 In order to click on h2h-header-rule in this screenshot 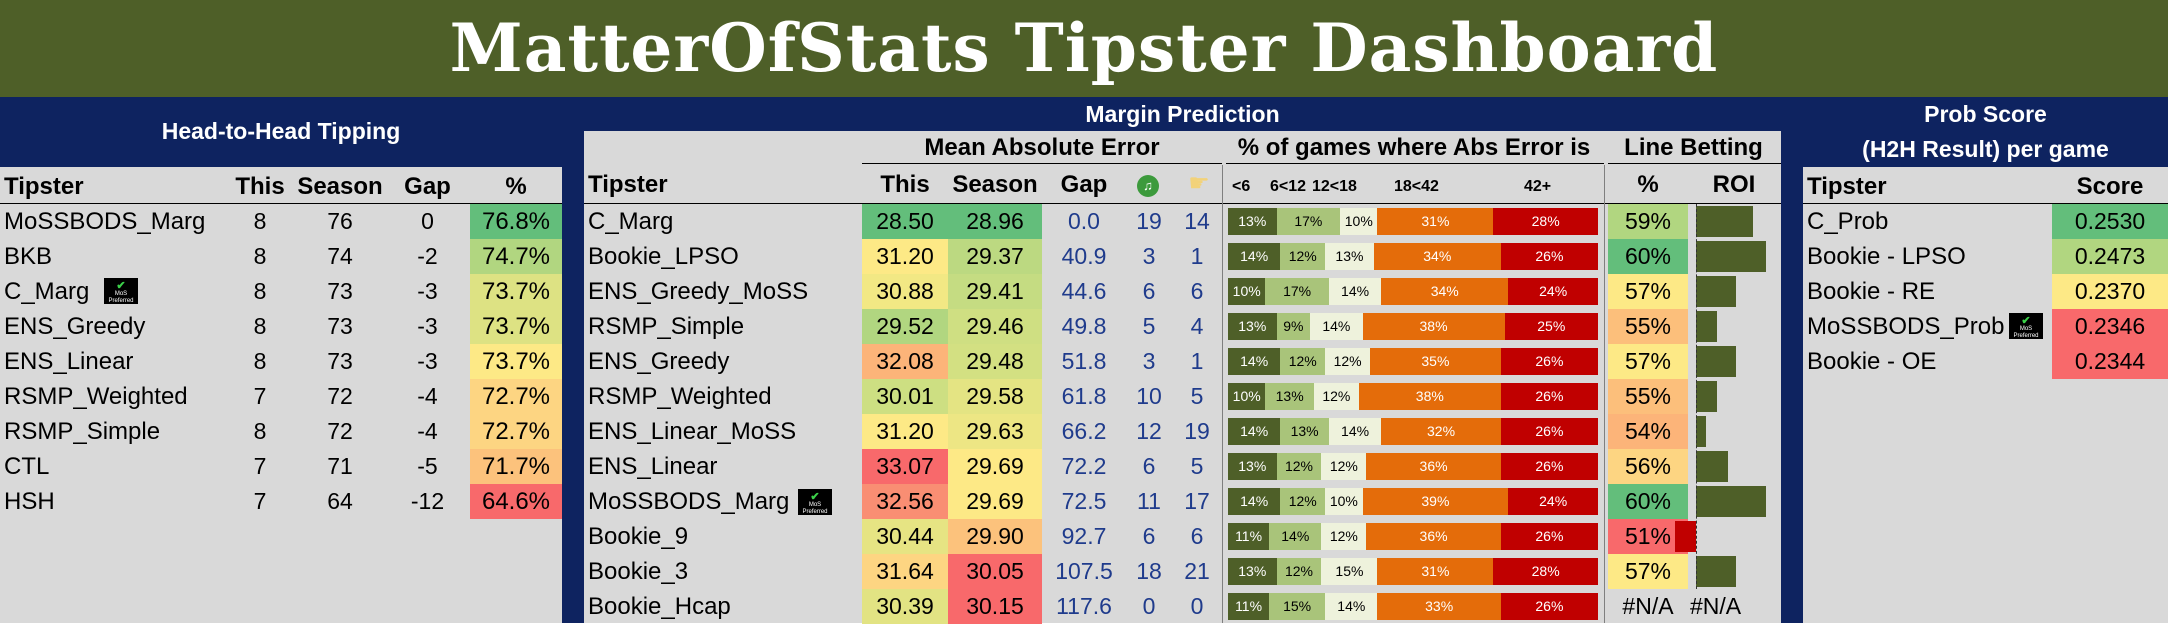, I will do `click(281, 203)`.